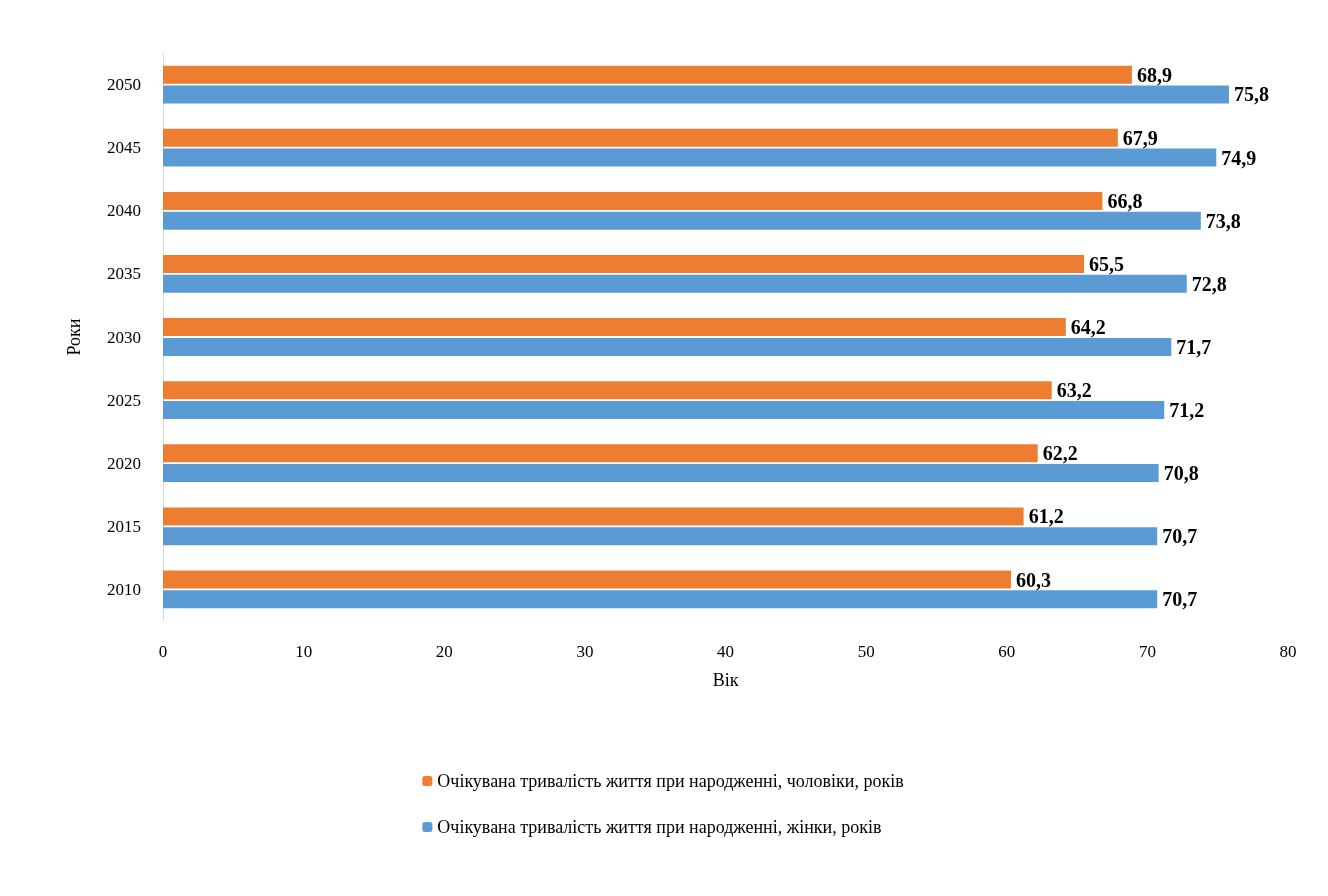  What do you see at coordinates (1033, 579) in the screenshot?
I see `data-label: 60,3` at bounding box center [1033, 579].